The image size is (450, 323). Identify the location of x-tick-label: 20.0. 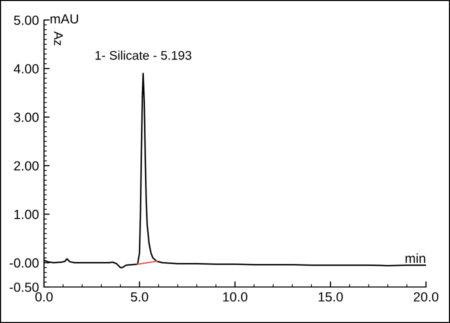
(426, 297).